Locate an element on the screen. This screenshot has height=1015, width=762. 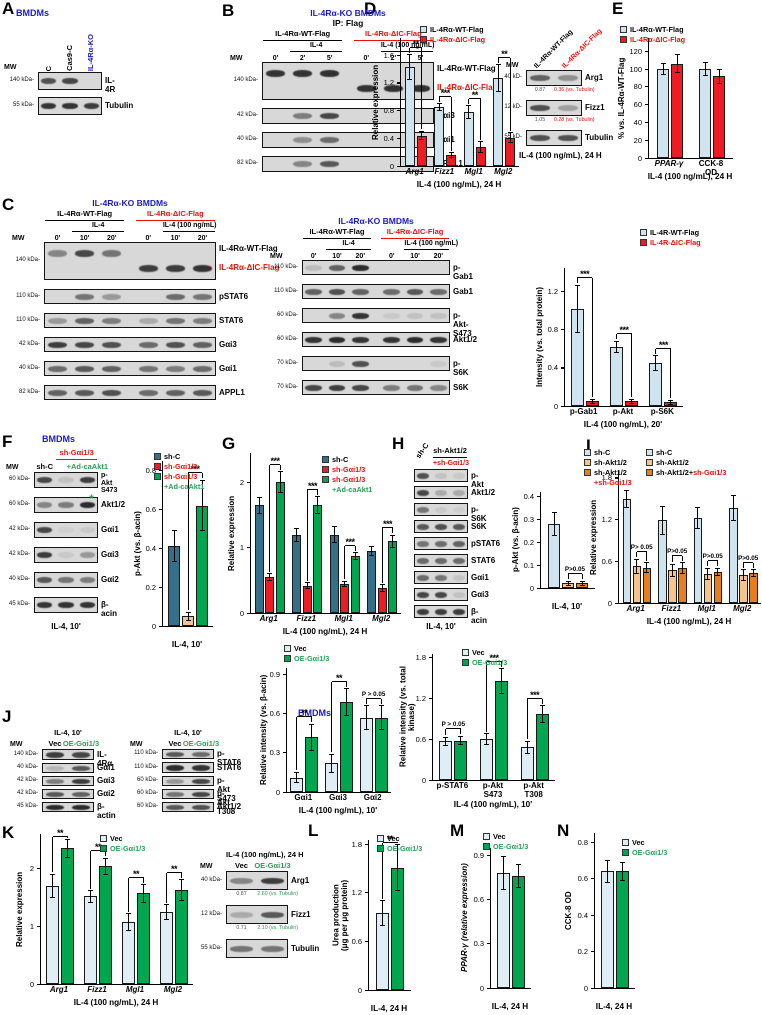
legend-swatch is located at coordinates (380, 838).